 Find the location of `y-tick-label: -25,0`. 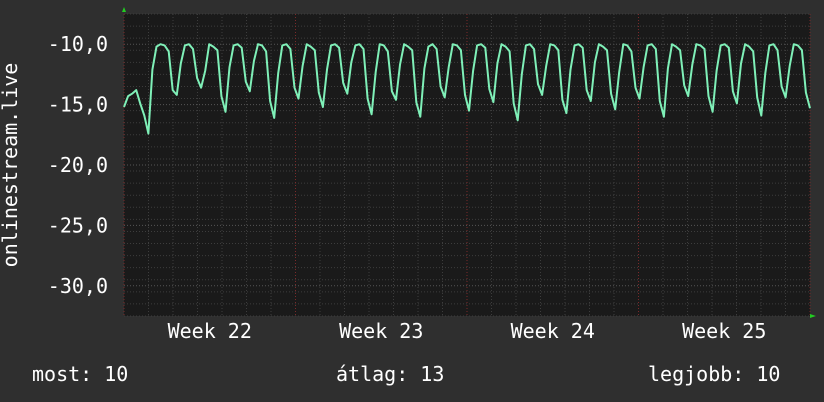

y-tick-label: -25,0 is located at coordinates (78, 225).